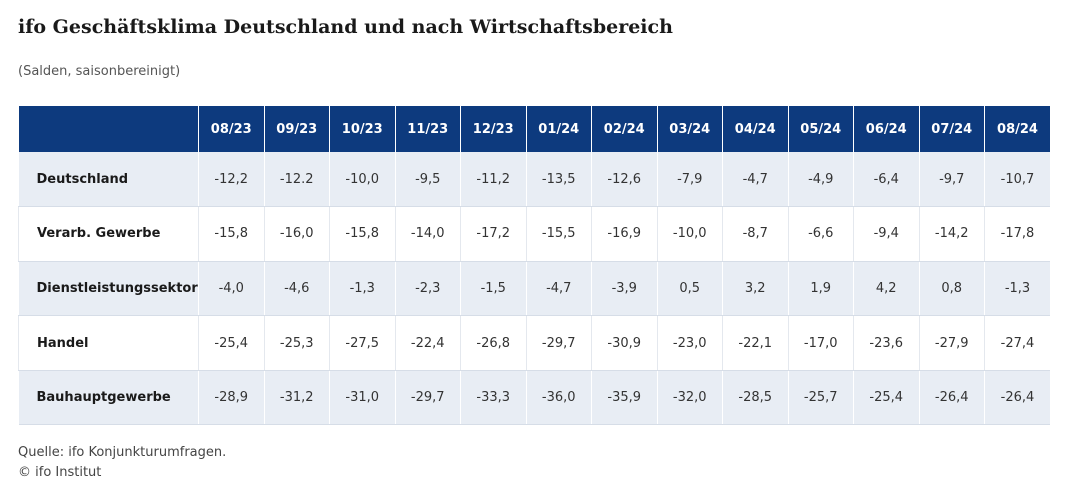 This screenshot has height=503, width=1082. I want to click on column-header: 12/23, so click(493, 129).